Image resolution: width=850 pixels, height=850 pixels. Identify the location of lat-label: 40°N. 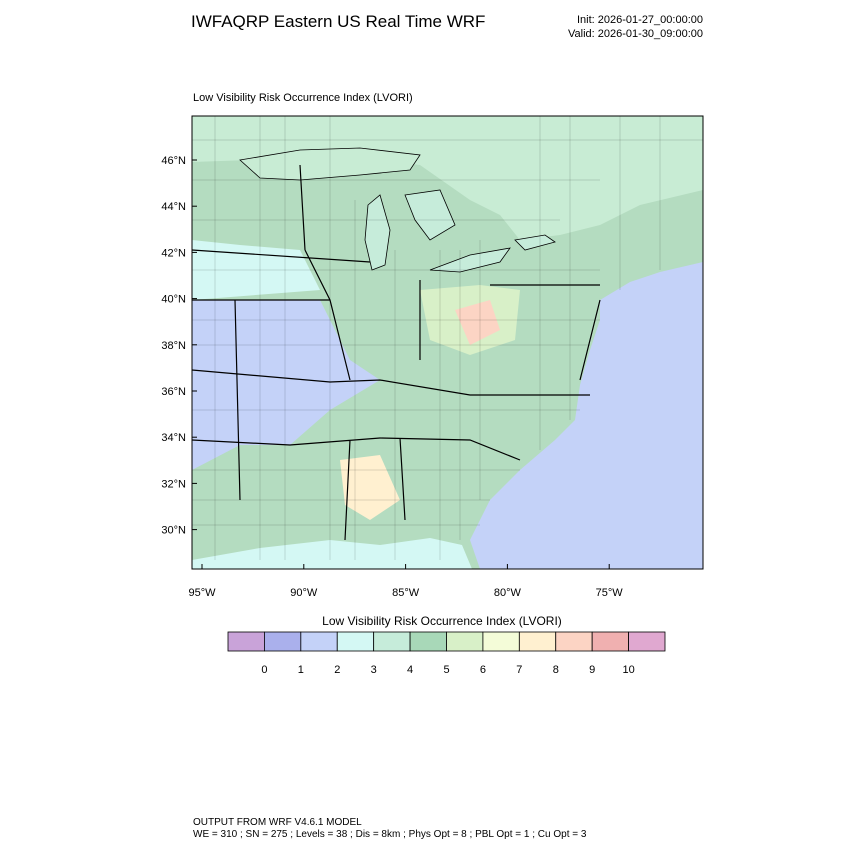
(173, 300).